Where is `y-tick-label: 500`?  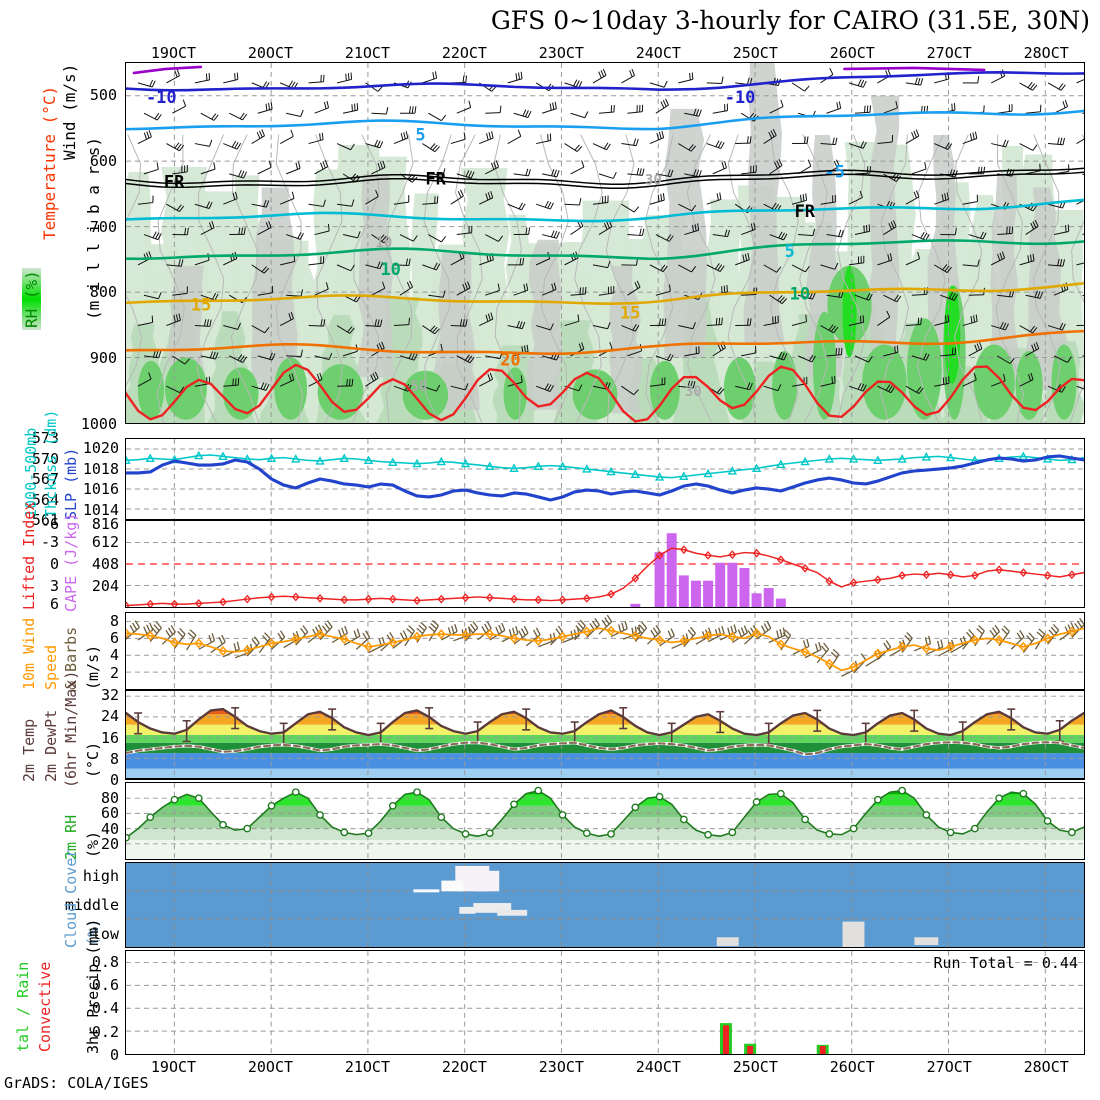 y-tick-label: 500 is located at coordinates (103, 94).